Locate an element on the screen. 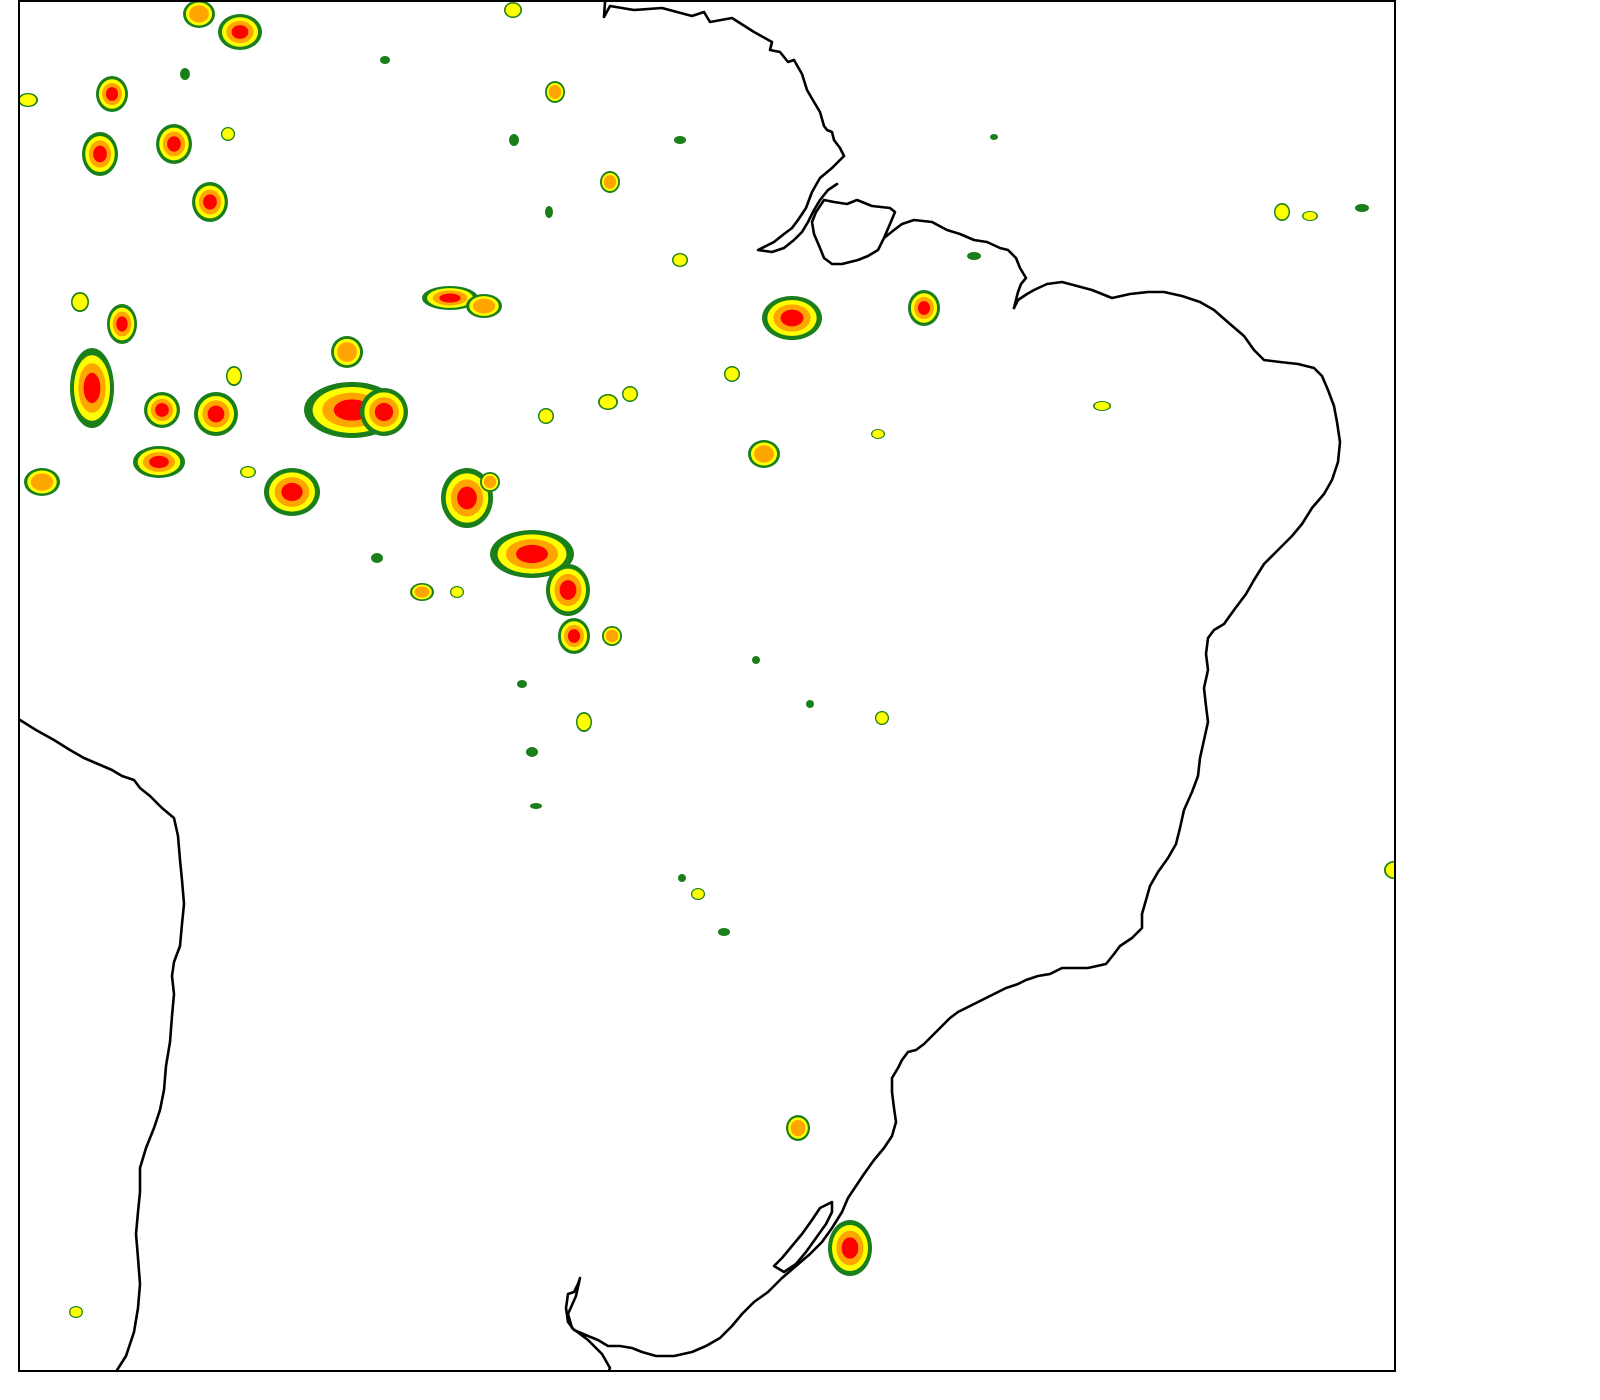 Image resolution: width=1600 pixels, height=1400 pixels. coastline-north-atlantic is located at coordinates (724, 80).